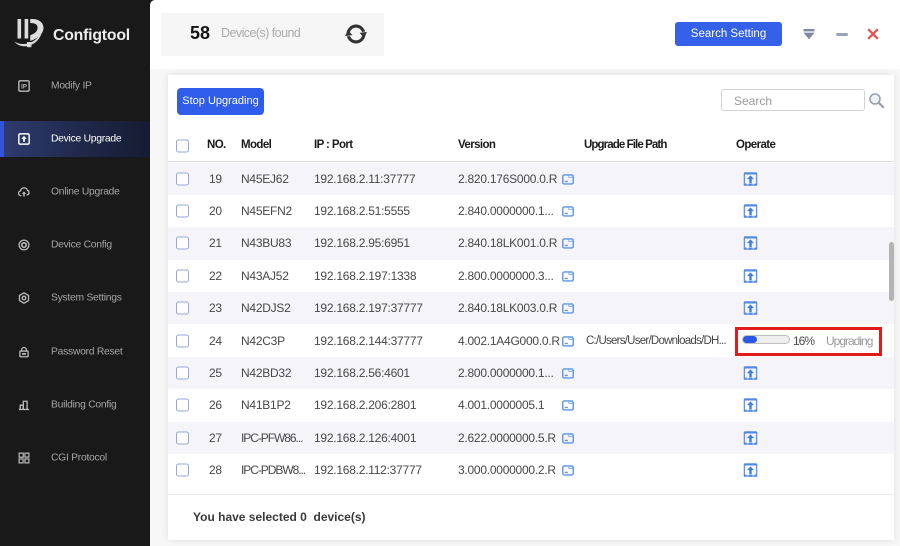 The width and height of the screenshot is (900, 546). What do you see at coordinates (24, 87) in the screenshot?
I see `svg-text: IP` at bounding box center [24, 87].